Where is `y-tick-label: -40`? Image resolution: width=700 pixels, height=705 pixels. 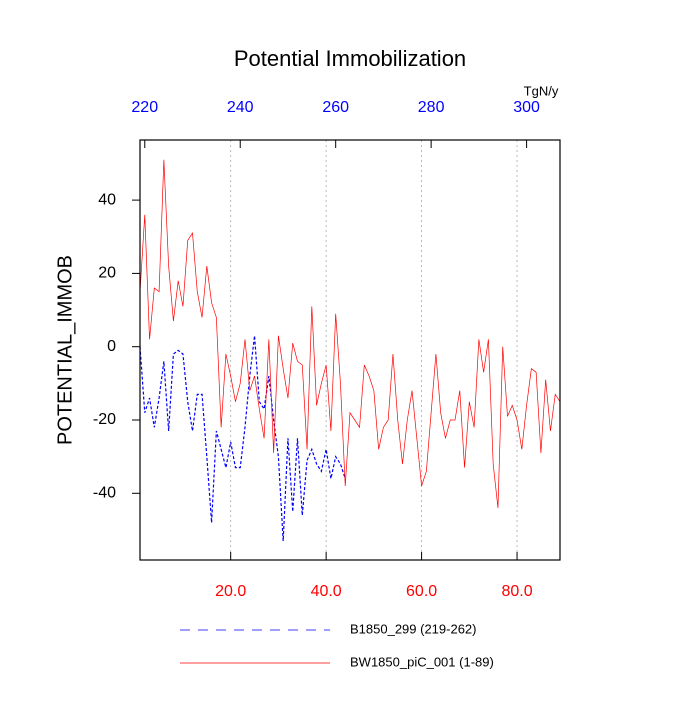 y-tick-label: -40 is located at coordinates (104, 493).